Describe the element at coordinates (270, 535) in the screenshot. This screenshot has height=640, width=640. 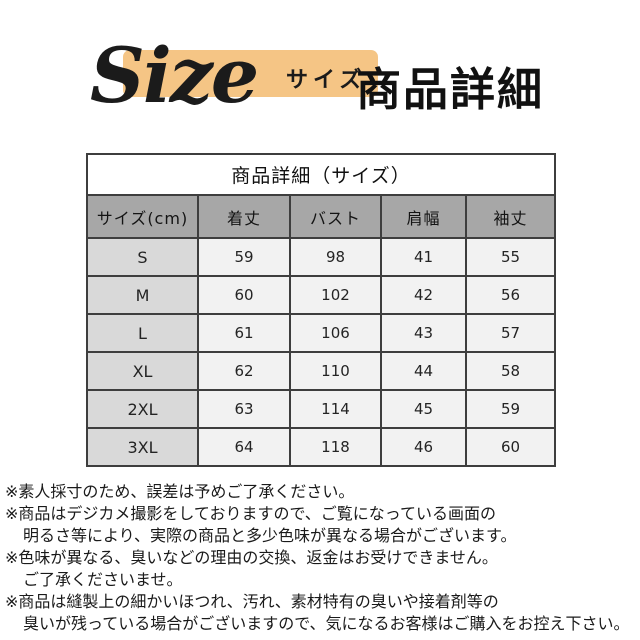
I see `note-line: 明るさ等により、実際の商品と多少色味が異なる場合がございます。` at that location.